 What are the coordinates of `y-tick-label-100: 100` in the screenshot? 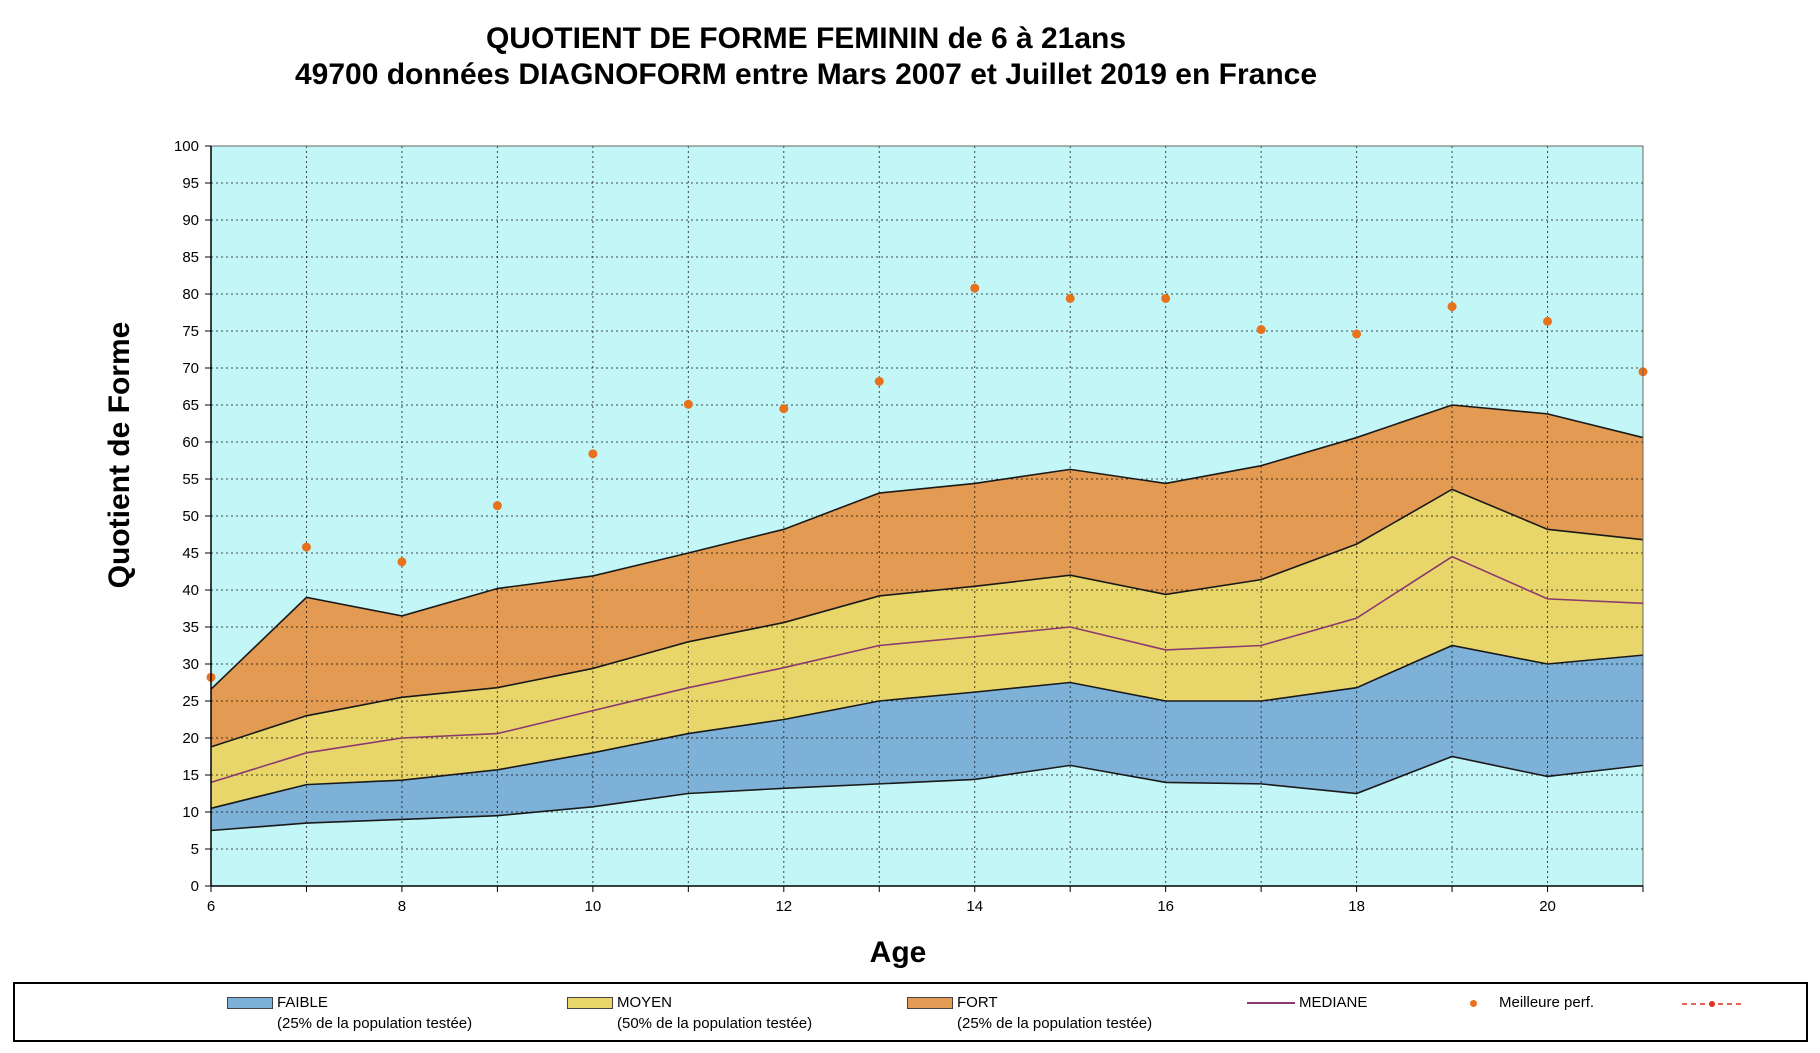 It's located at (186, 146).